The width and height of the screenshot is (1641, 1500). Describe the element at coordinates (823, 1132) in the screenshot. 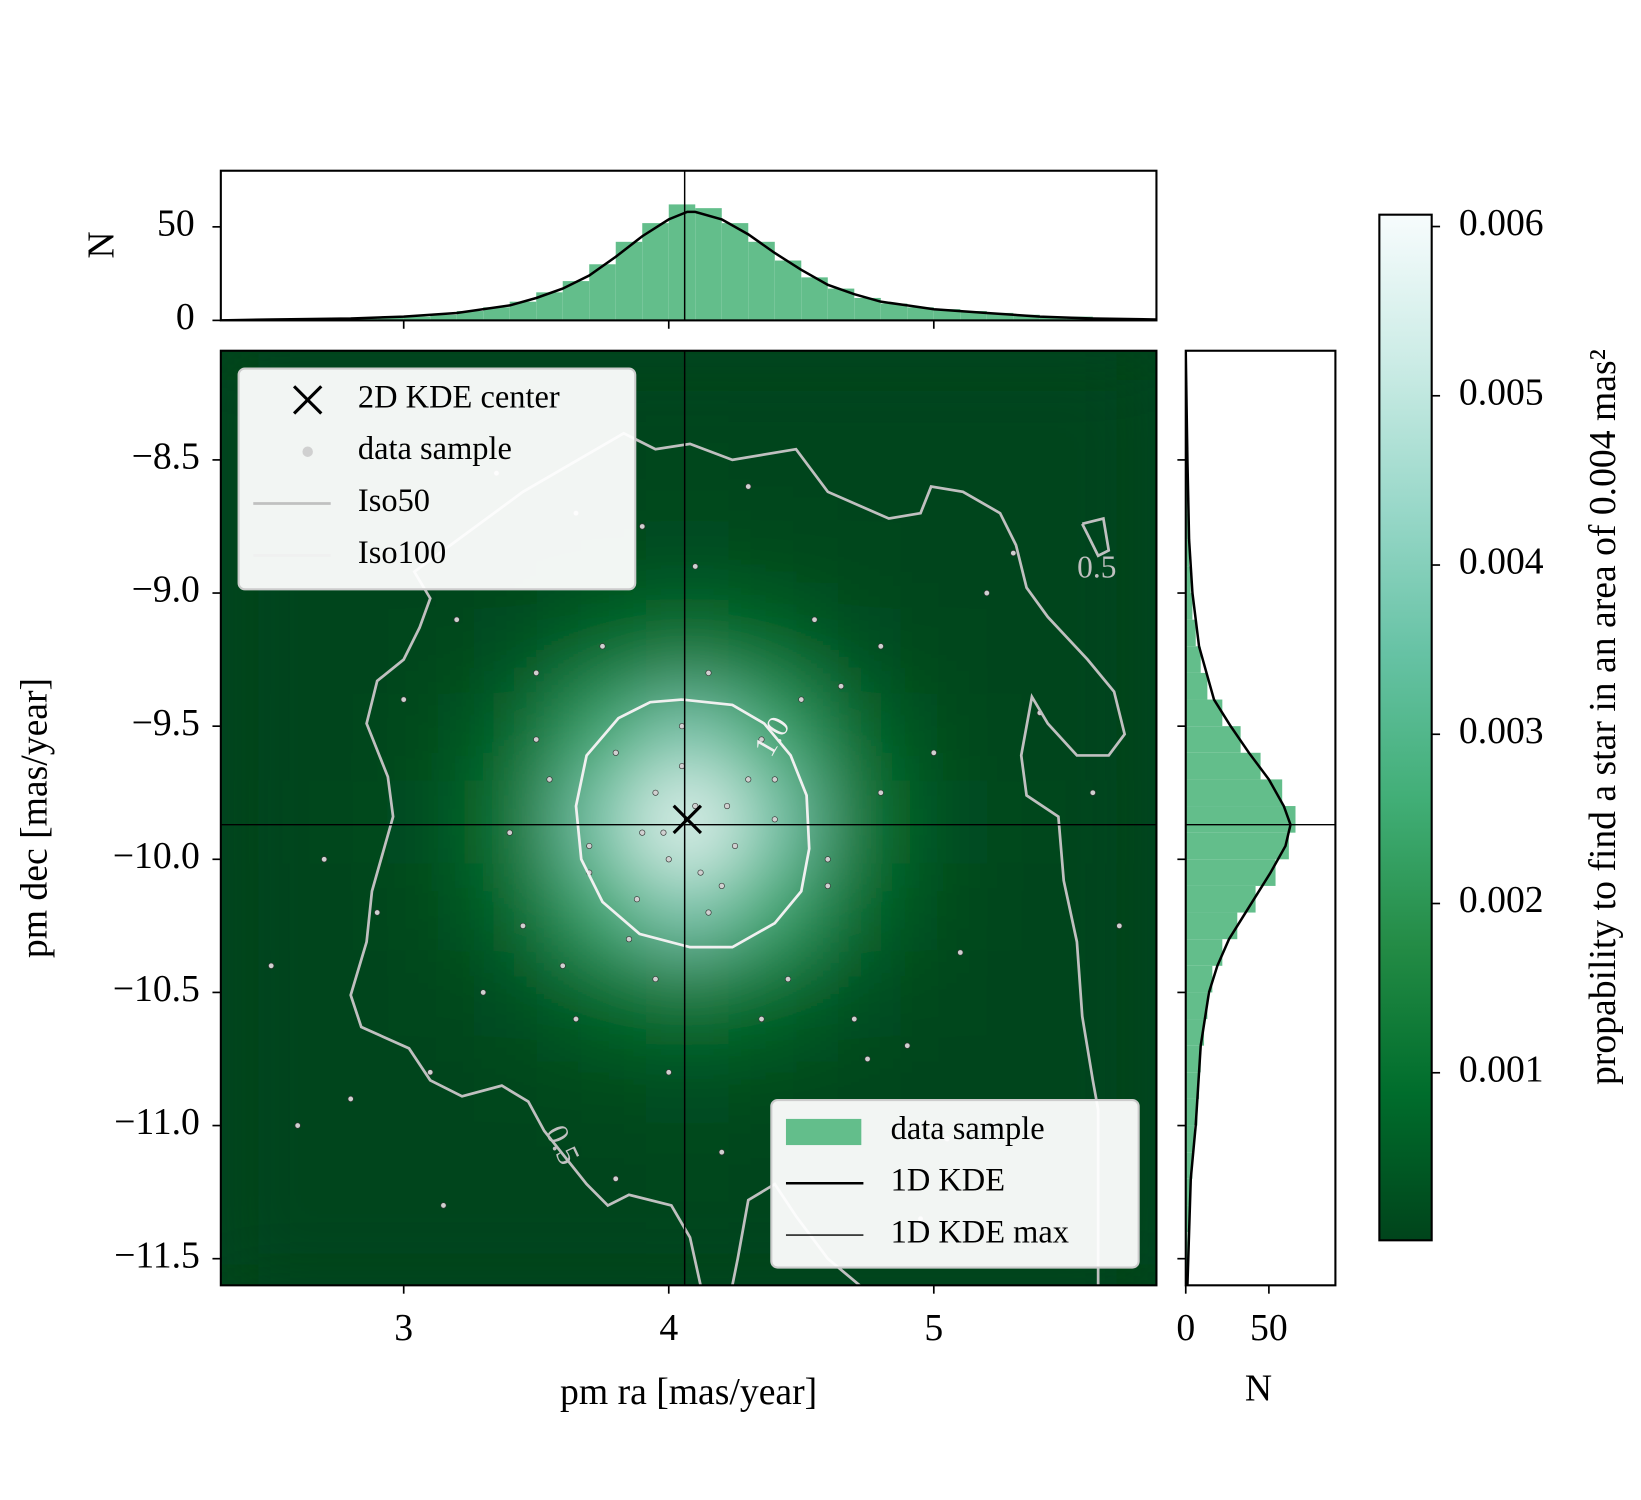

I see `legend-patch` at that location.